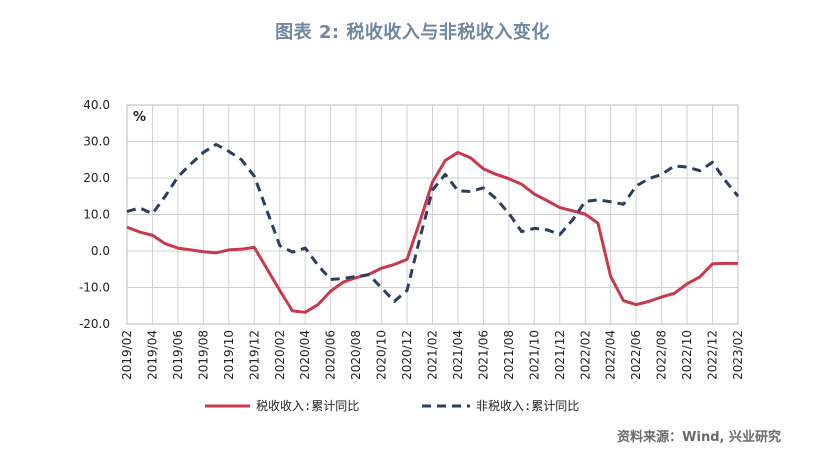  I want to click on x-tick-label: 2020/10, so click(382, 355).